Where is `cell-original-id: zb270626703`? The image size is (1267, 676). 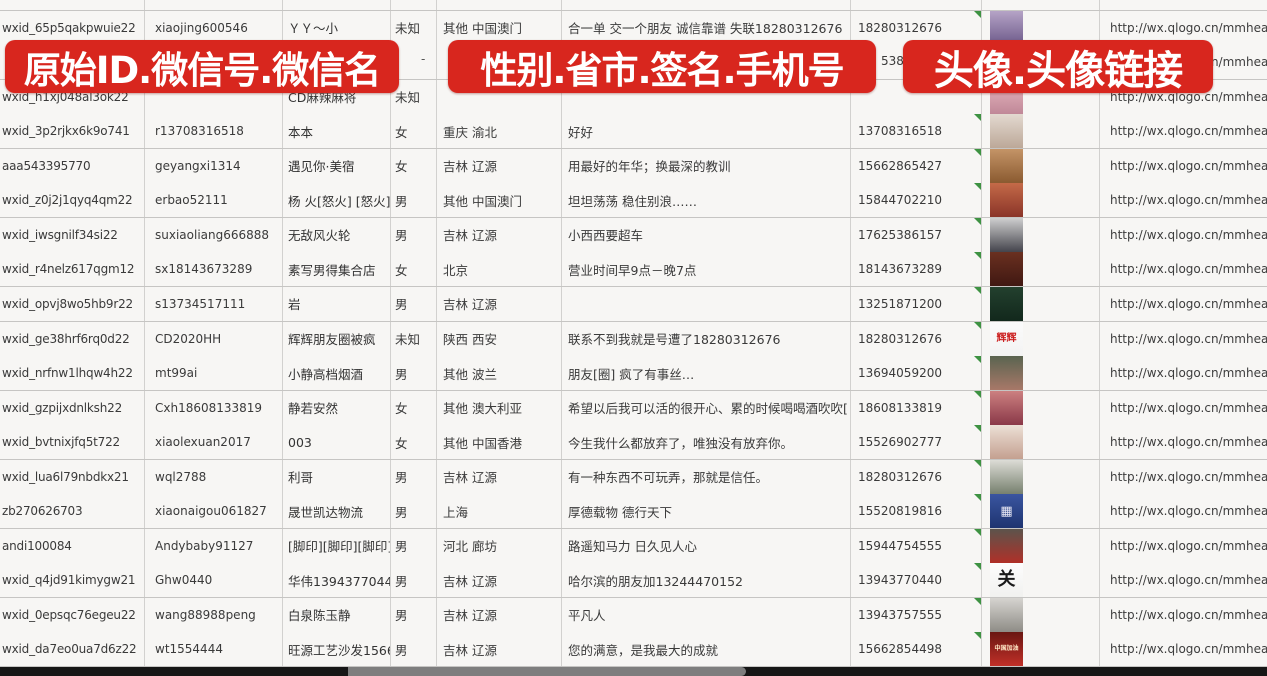
cell-original-id: zb270626703 is located at coordinates (72, 511).